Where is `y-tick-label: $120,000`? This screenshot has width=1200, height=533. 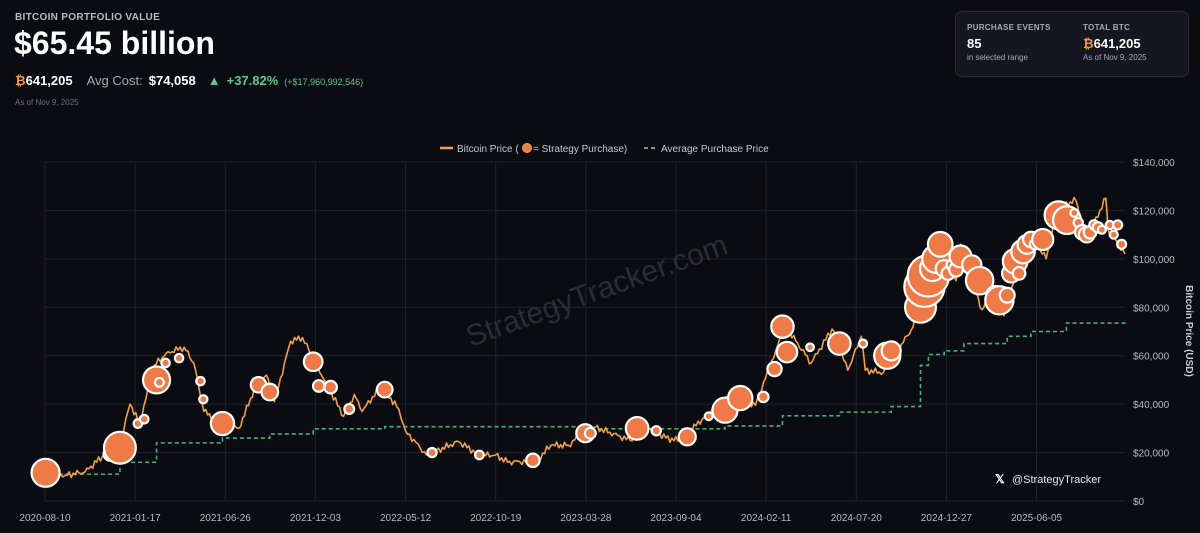
y-tick-label: $120,000 is located at coordinates (1154, 211).